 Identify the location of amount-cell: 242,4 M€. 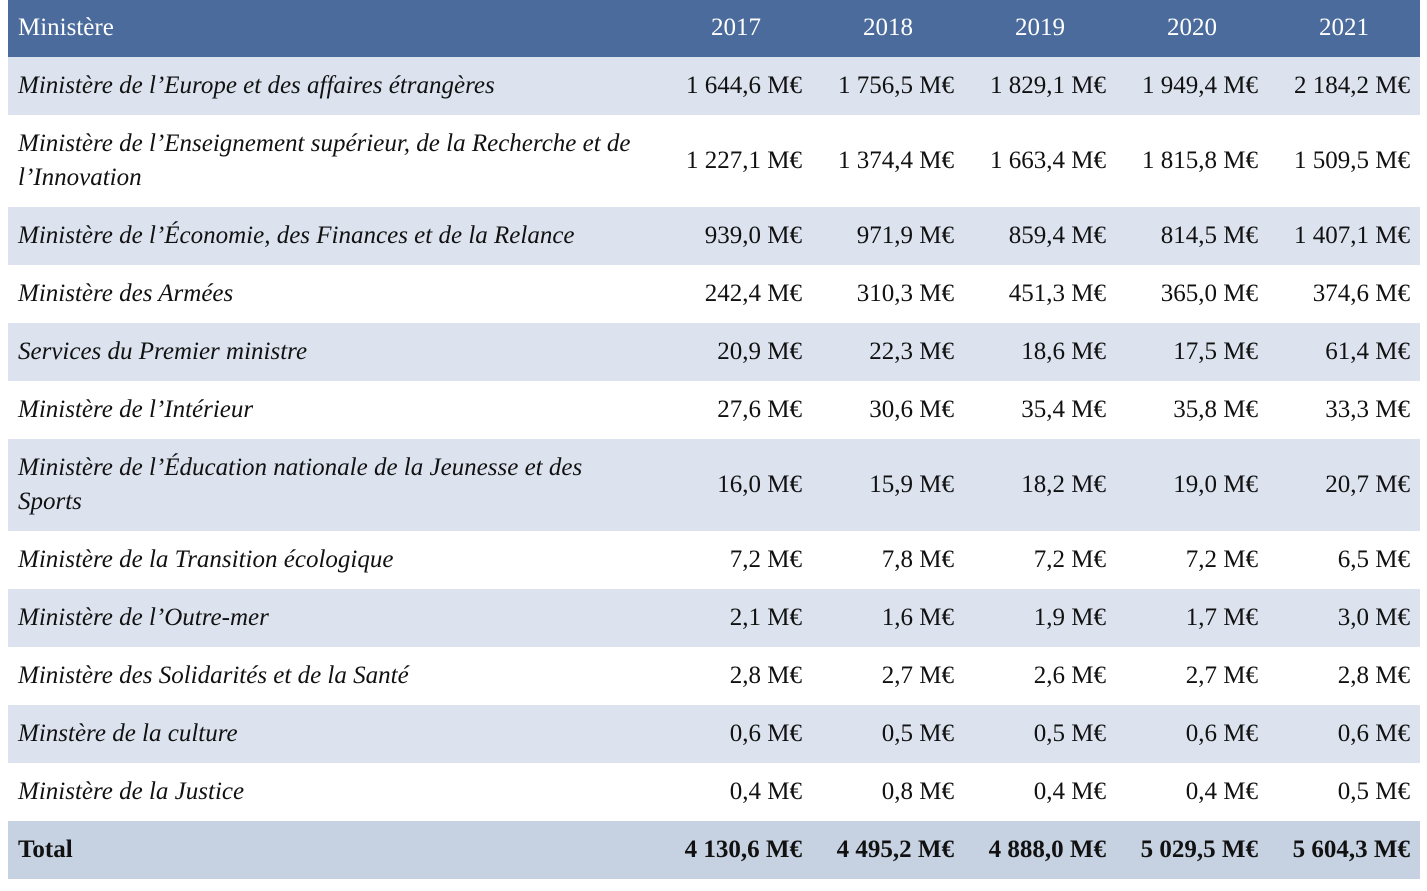
(753, 293).